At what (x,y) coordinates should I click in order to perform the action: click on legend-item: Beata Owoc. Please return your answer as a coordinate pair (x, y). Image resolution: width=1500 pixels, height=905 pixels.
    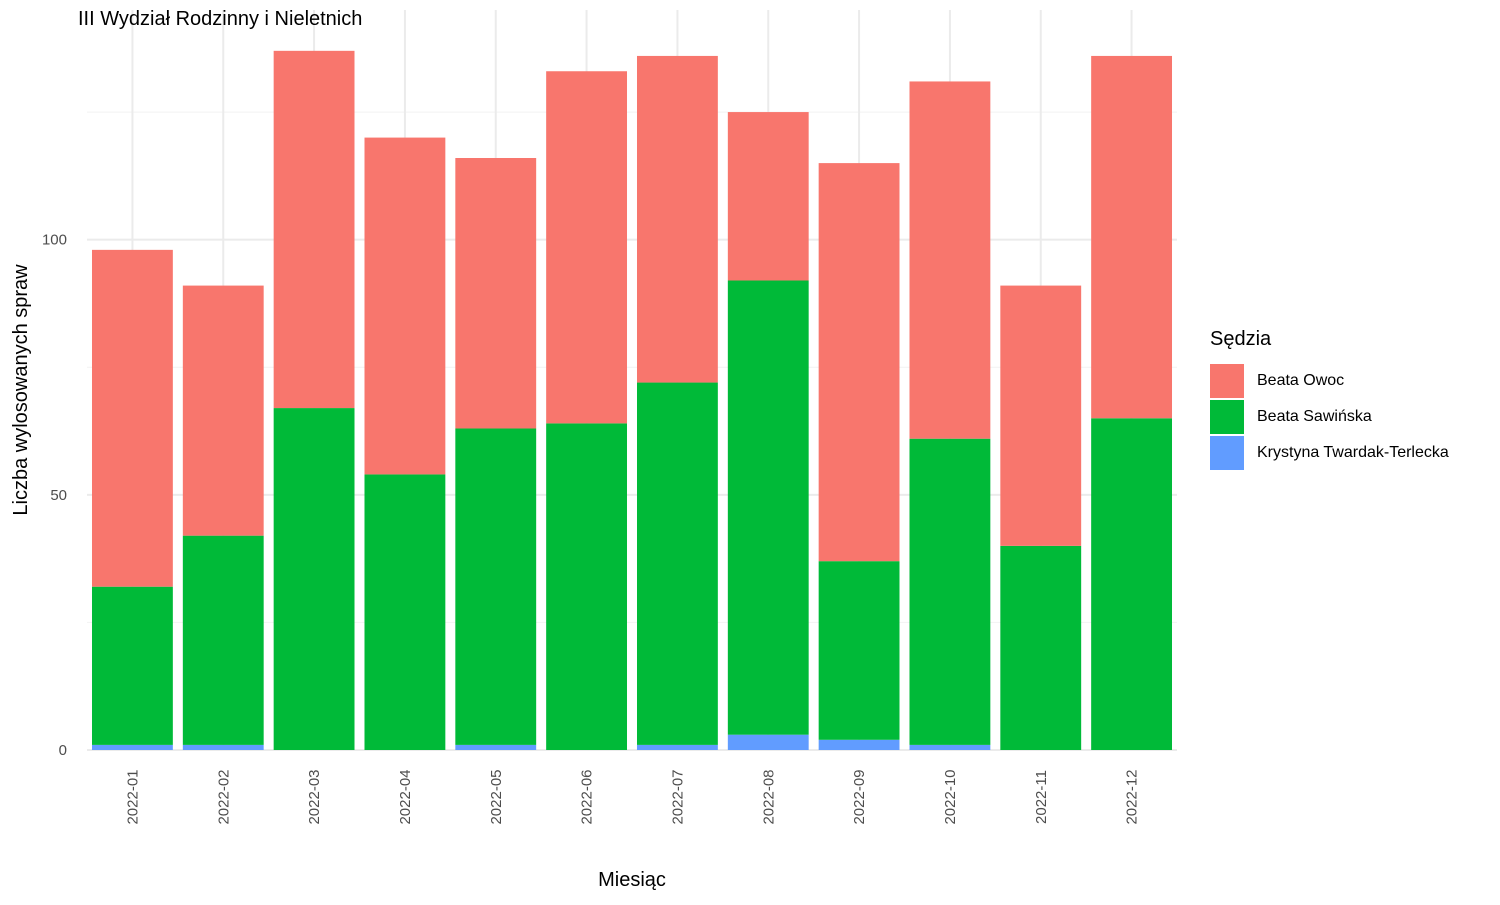
    Looking at the image, I should click on (1329, 381).